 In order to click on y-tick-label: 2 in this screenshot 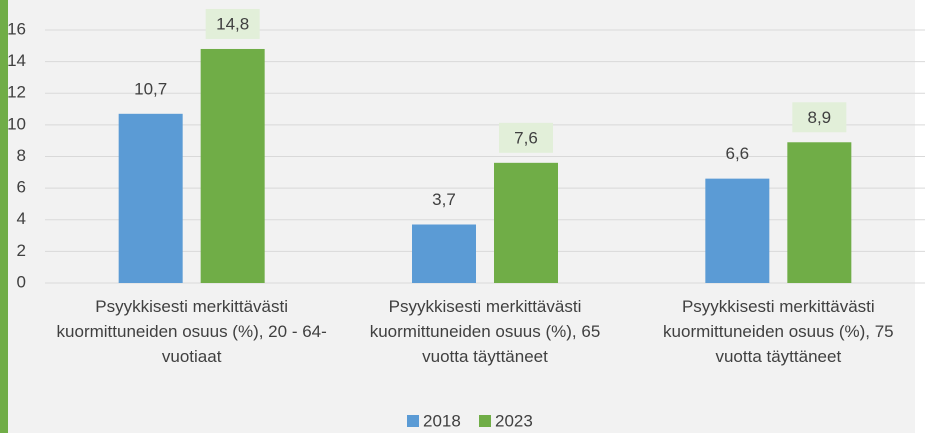, I will do `click(21, 250)`.